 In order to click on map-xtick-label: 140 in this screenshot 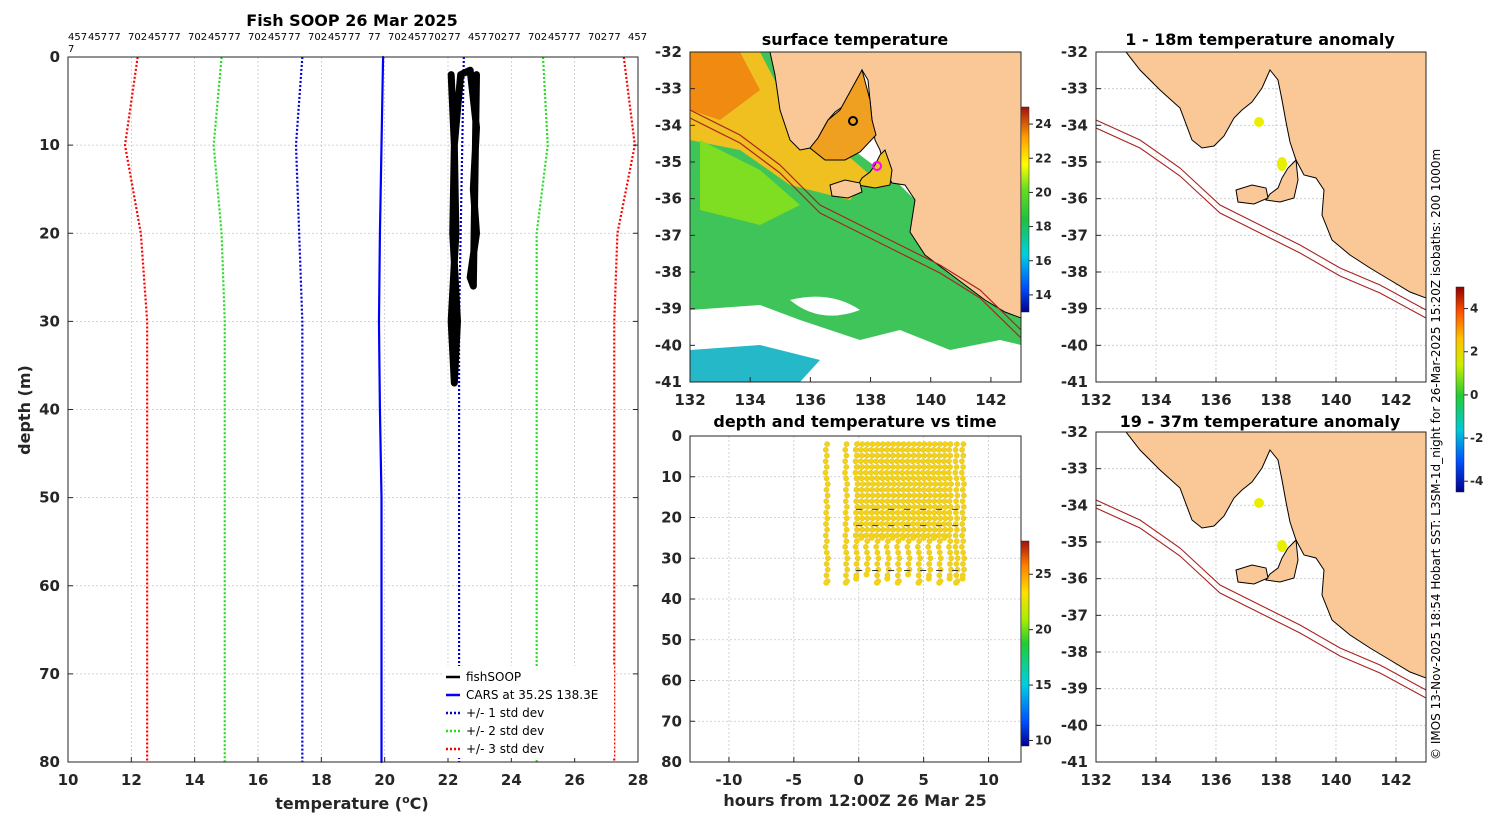, I will do `click(930, 400)`.